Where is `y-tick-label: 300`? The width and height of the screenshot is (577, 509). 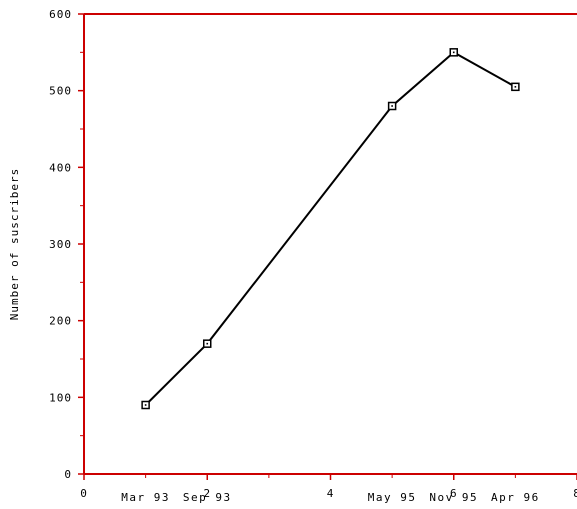
y-tick-label: 300 is located at coordinates (60, 244).